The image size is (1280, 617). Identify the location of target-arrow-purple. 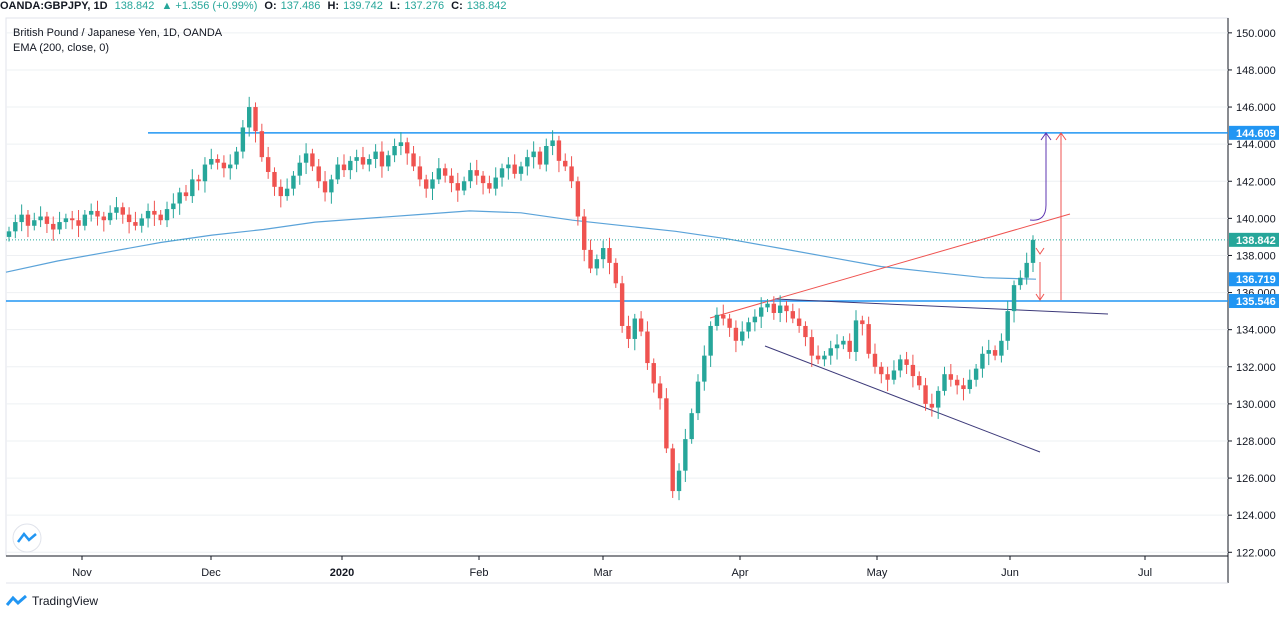
(1038, 177).